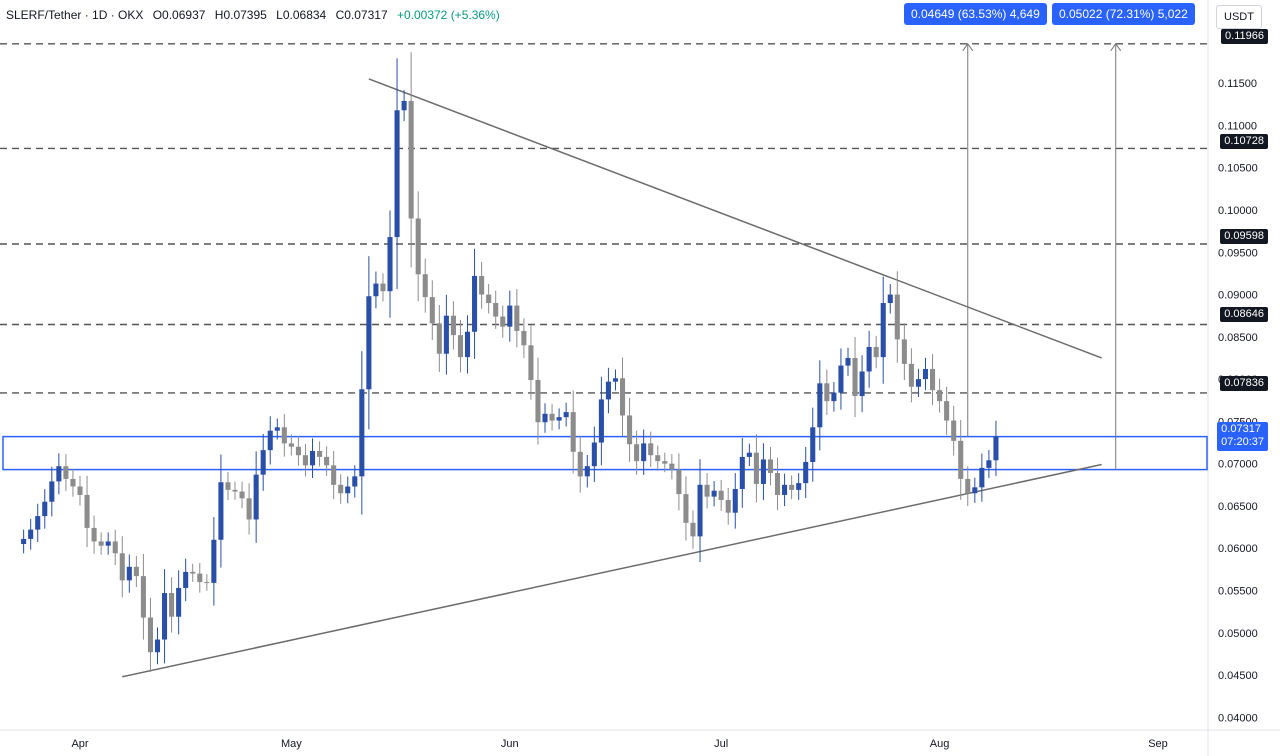 The height and width of the screenshot is (756, 1280). What do you see at coordinates (1238, 253) in the screenshot?
I see `price-tick-label: 0.09500` at bounding box center [1238, 253].